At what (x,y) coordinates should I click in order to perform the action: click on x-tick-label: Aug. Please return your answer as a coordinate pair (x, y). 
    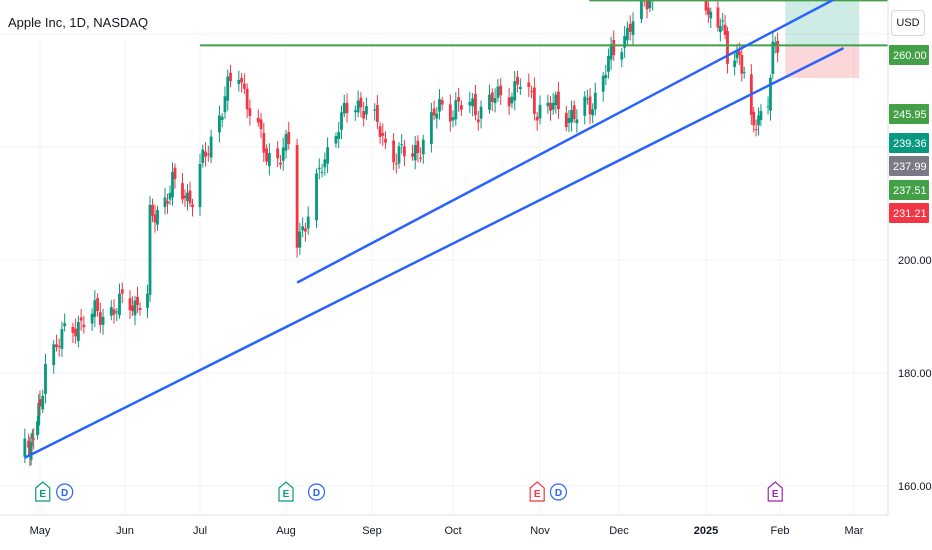
    Looking at the image, I should click on (286, 531).